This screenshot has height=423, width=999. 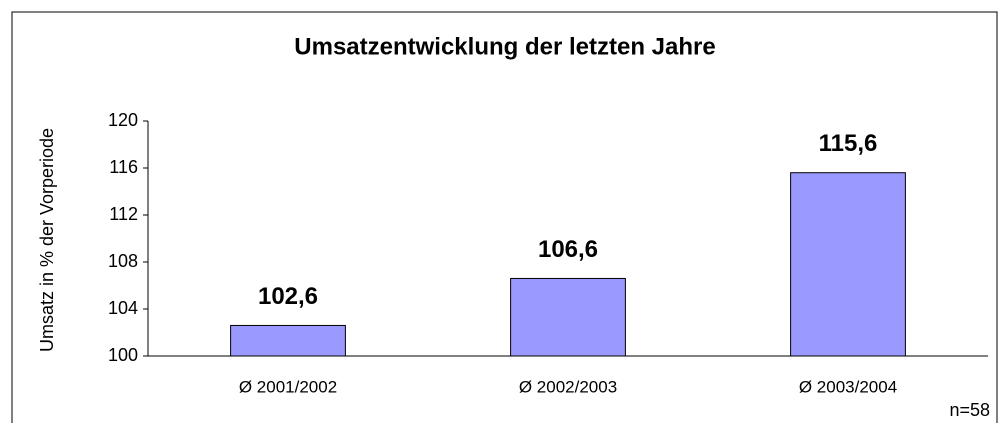 What do you see at coordinates (288, 386) in the screenshot?
I see `x-tick-label: Ø 2001/2002` at bounding box center [288, 386].